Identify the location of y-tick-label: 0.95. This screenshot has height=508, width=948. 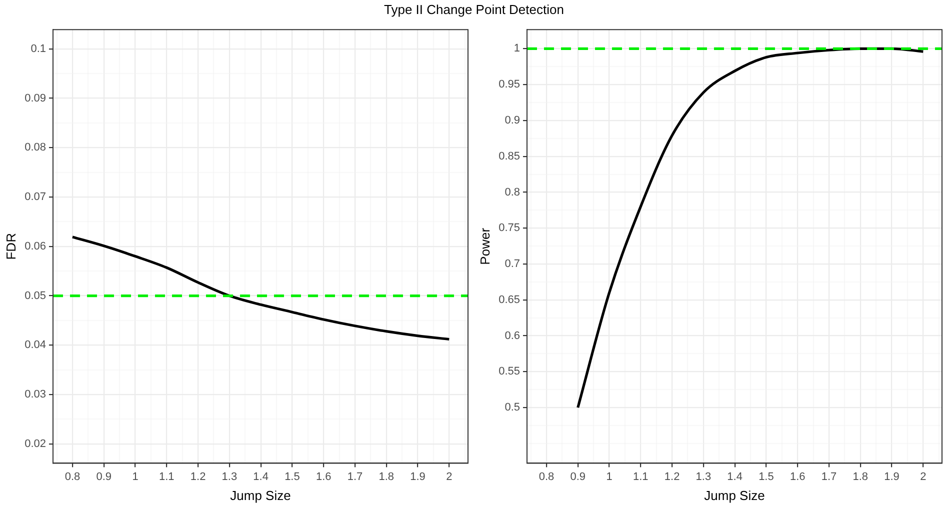
(509, 84).